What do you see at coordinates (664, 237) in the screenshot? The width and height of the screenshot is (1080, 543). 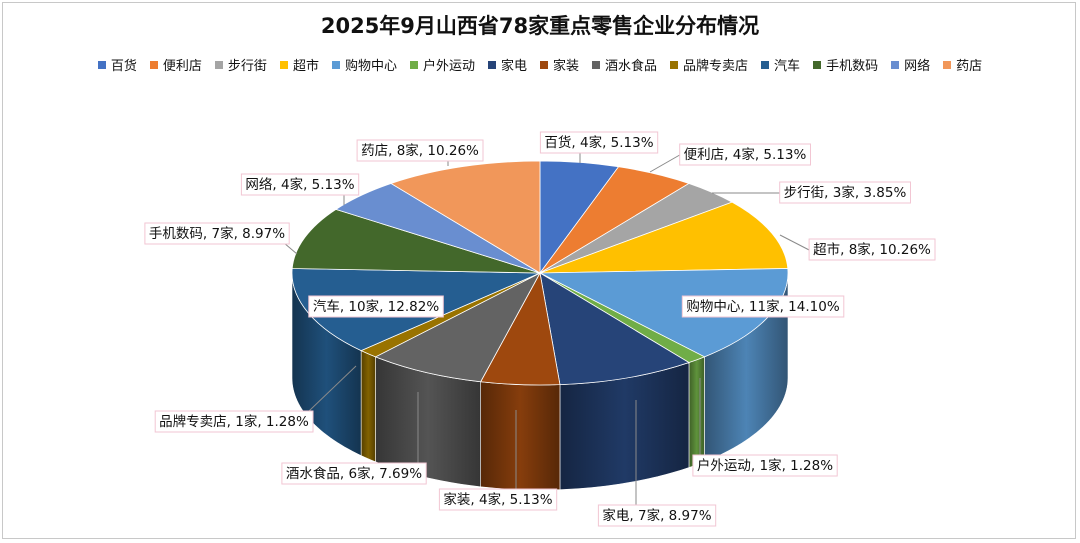 I see `pie-slice-超市` at bounding box center [664, 237].